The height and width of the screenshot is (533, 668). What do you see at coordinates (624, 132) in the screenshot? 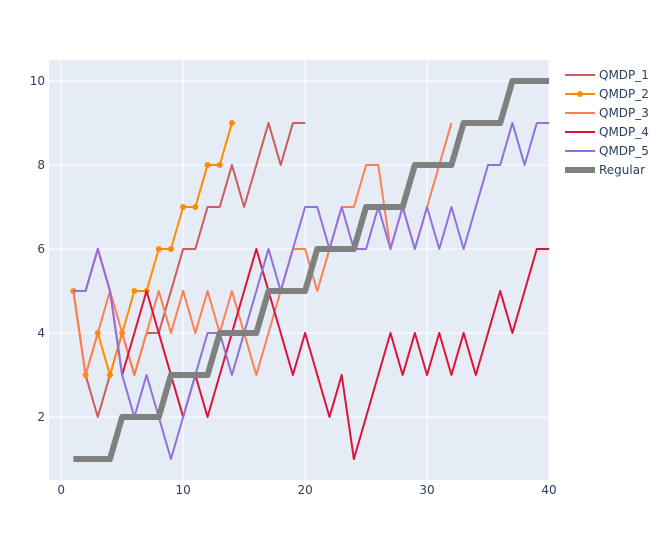
I see `legend-label: QMDP_4` at bounding box center [624, 132].